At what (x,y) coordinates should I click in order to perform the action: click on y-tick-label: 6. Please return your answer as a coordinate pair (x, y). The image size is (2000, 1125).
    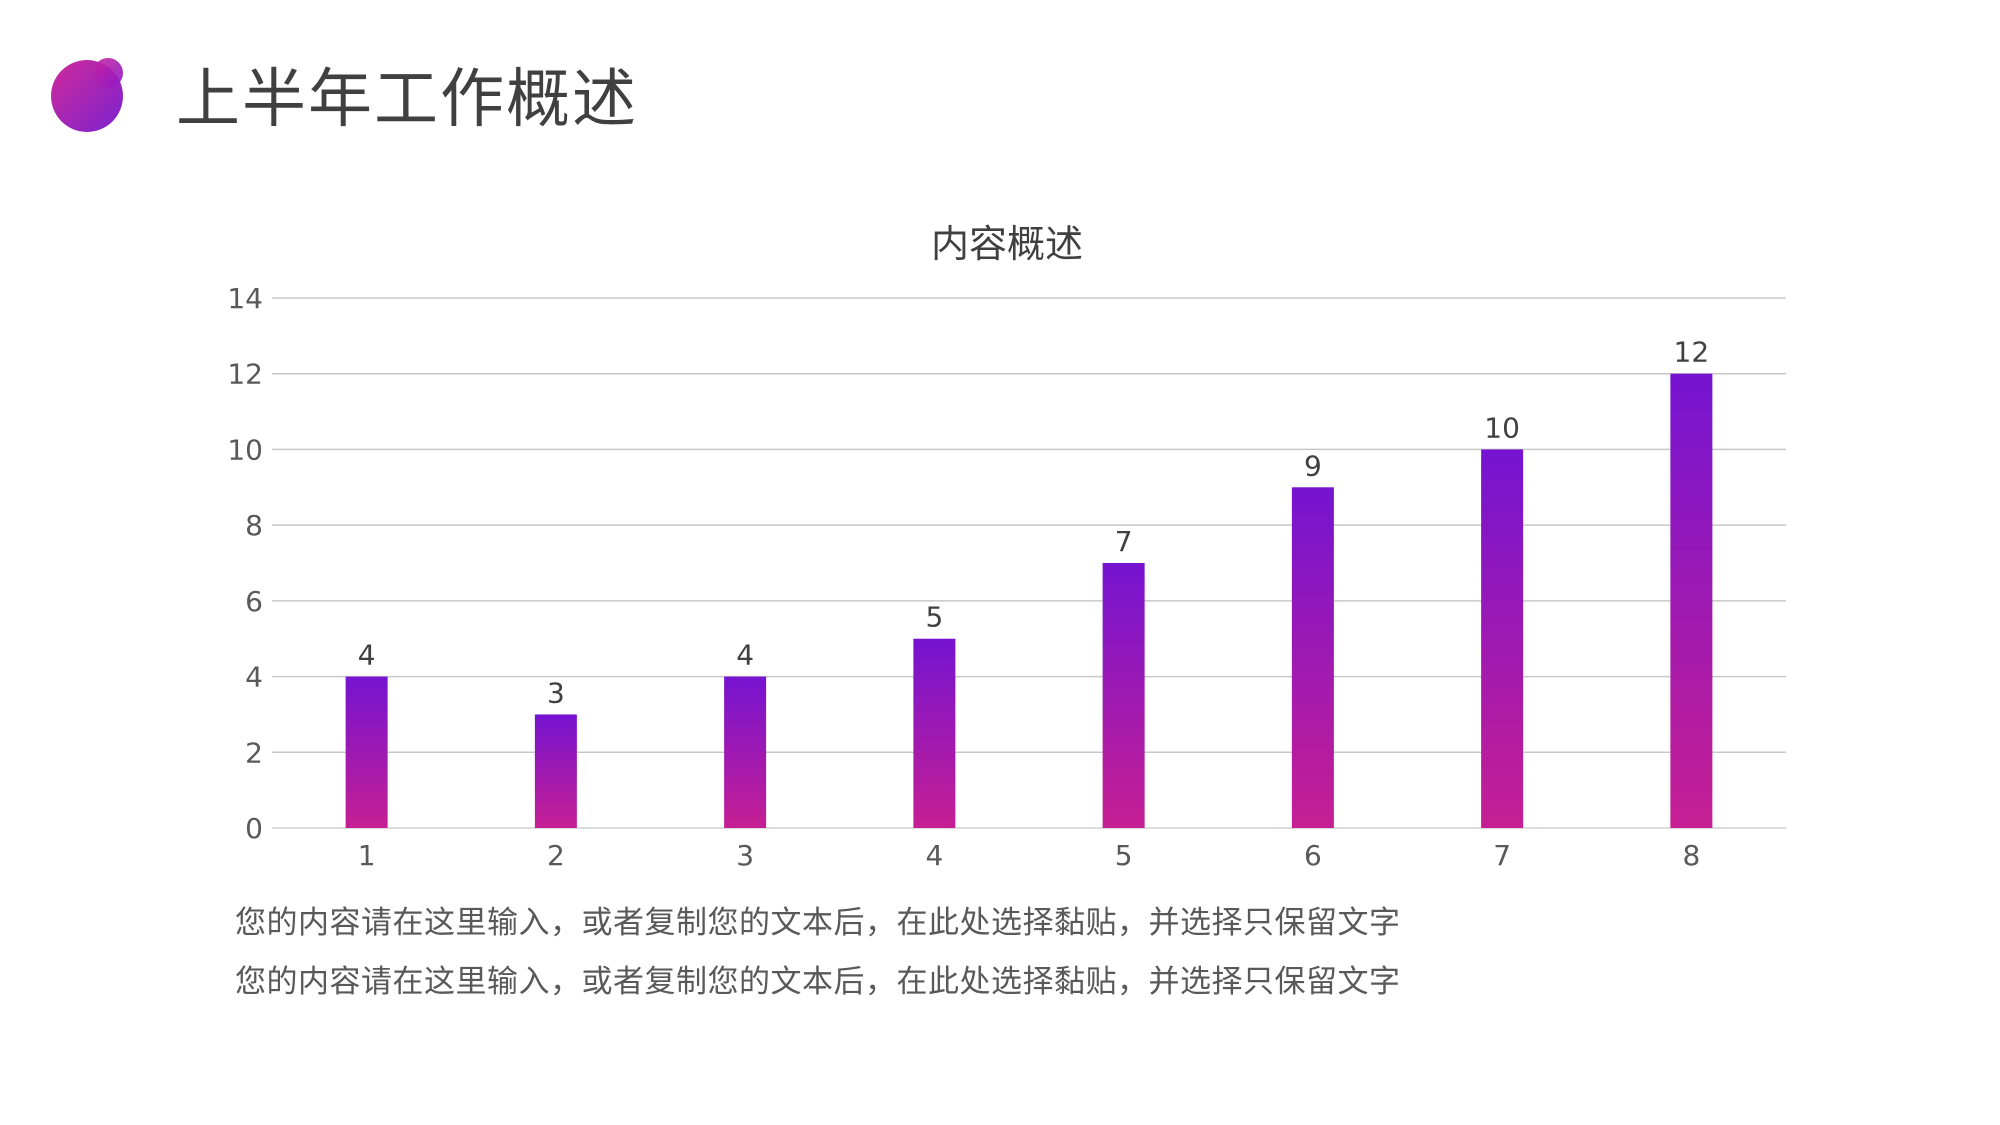
    Looking at the image, I should click on (254, 601).